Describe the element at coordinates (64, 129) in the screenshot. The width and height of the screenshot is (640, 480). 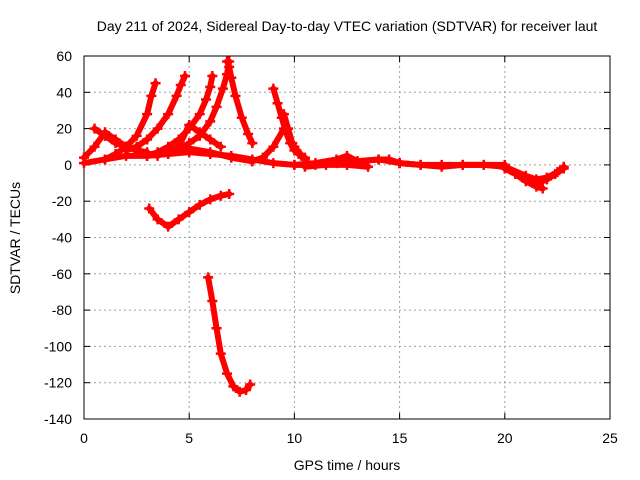
I see `y-tick-label: 20` at that location.